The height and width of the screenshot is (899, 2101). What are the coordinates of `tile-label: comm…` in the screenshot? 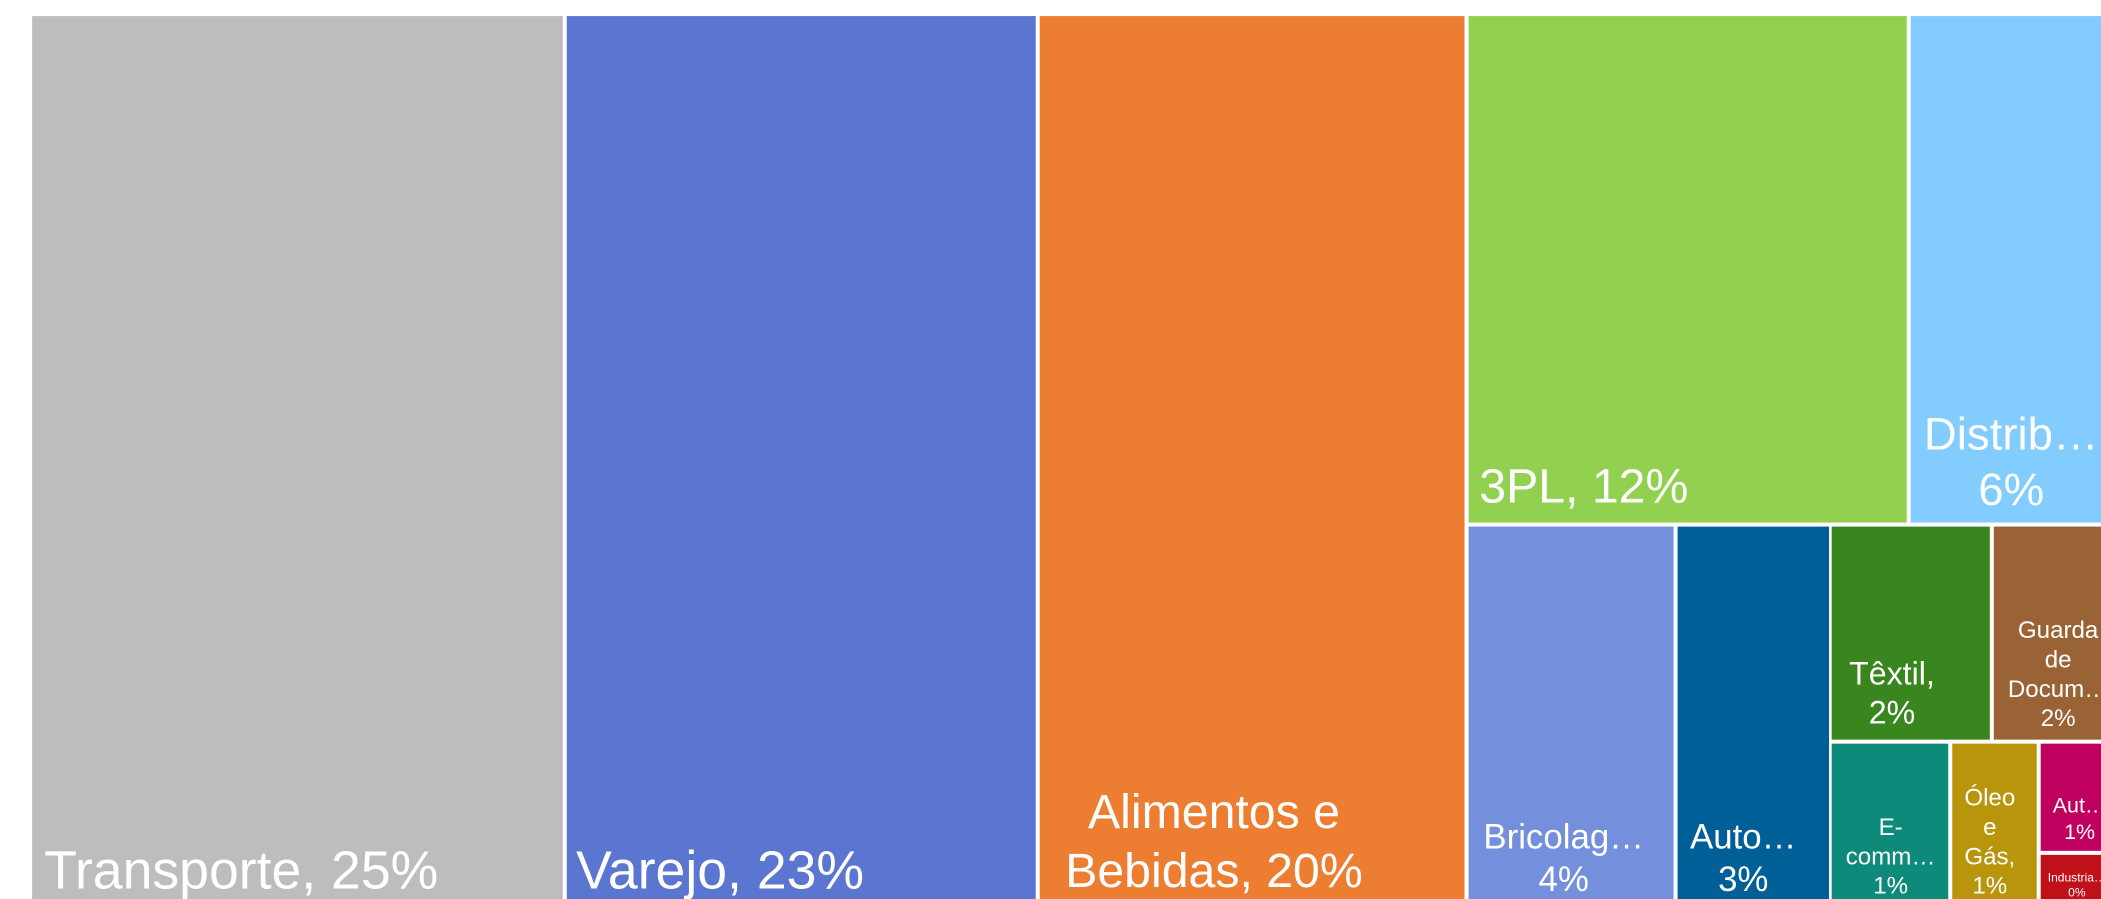 It's located at (1891, 856).